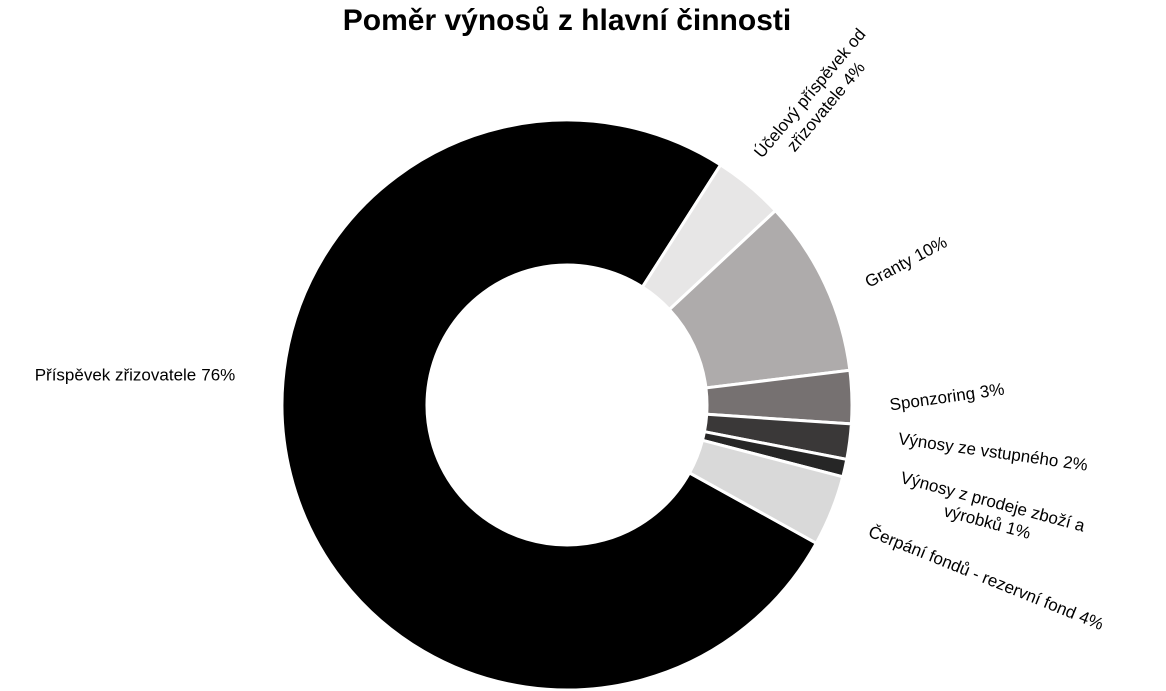 The width and height of the screenshot is (1166, 691). I want to click on category-name: Příspěvek zřizovatele, so click(115, 375).